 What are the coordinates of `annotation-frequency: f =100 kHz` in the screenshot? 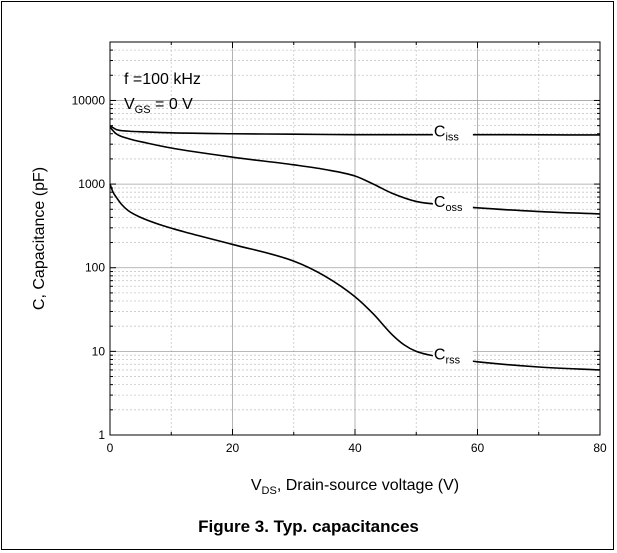 It's located at (162, 79).